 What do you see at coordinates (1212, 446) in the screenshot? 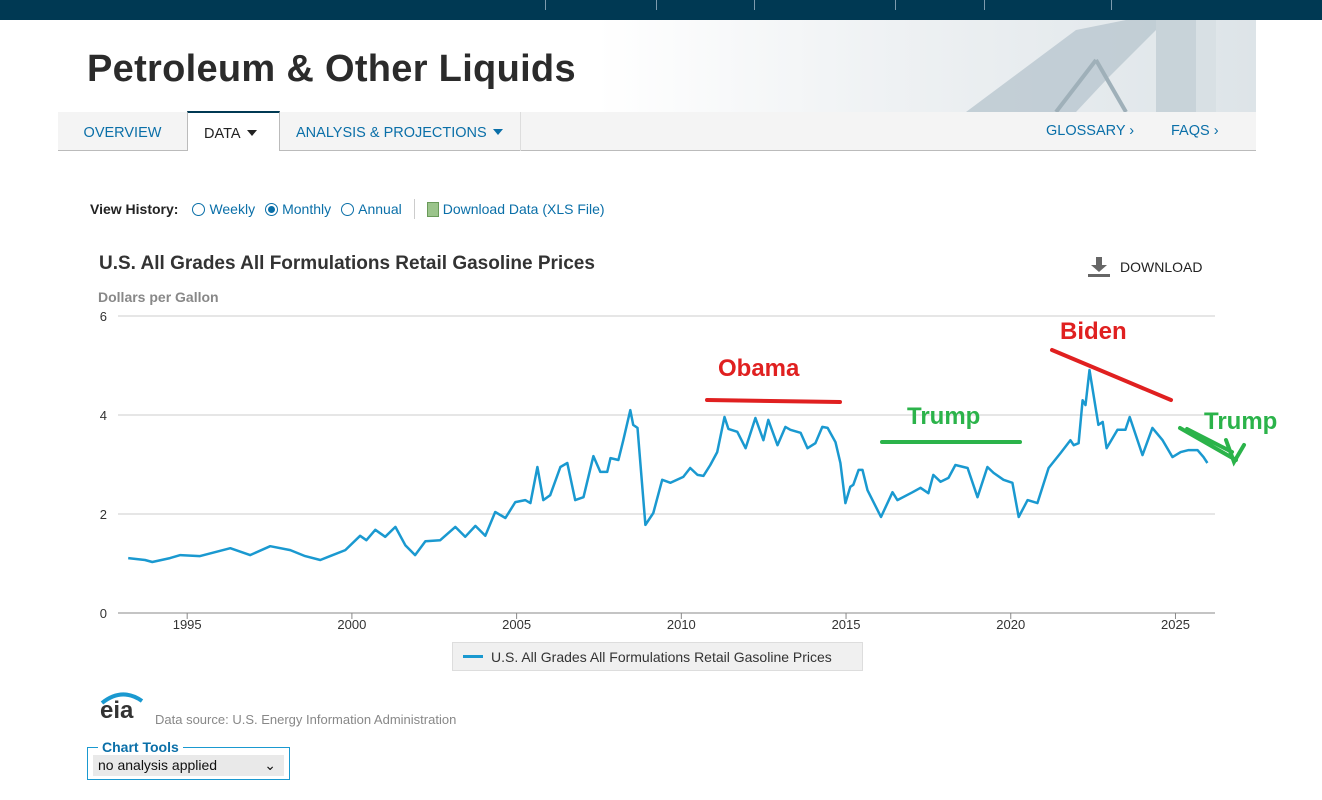
I see `down-arrow-icon` at bounding box center [1212, 446].